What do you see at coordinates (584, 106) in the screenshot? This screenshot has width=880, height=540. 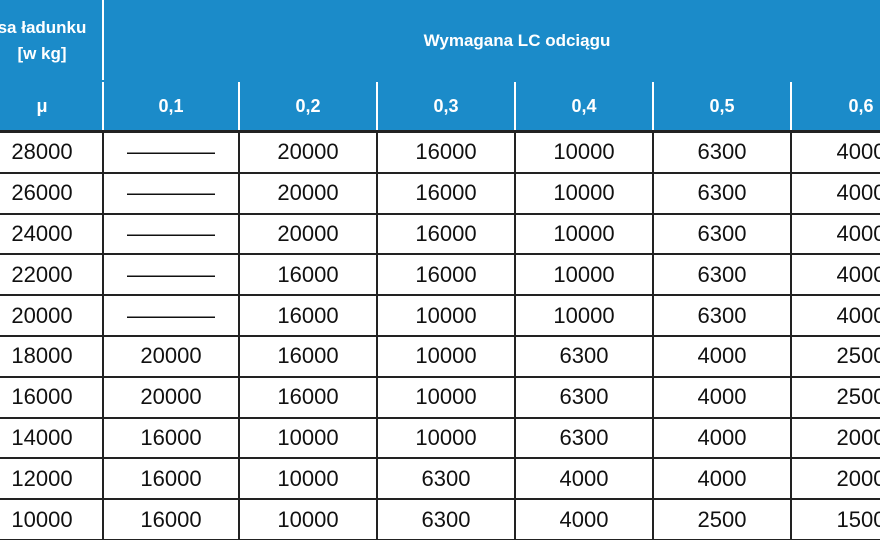 I see `subheader-cell: 0,4` at bounding box center [584, 106].